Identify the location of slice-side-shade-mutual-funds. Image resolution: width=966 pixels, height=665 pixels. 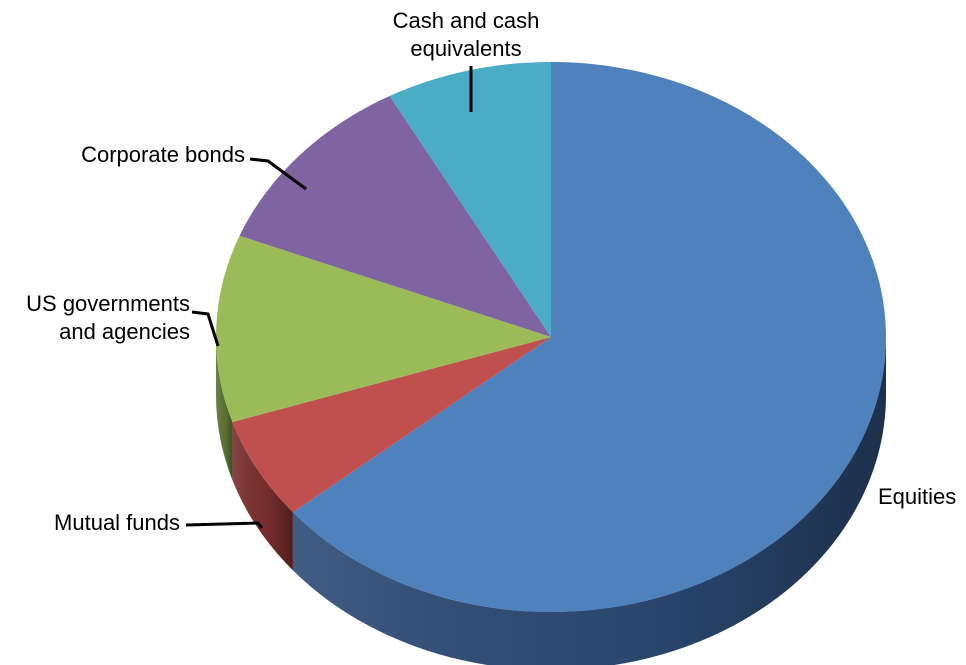
(262, 496).